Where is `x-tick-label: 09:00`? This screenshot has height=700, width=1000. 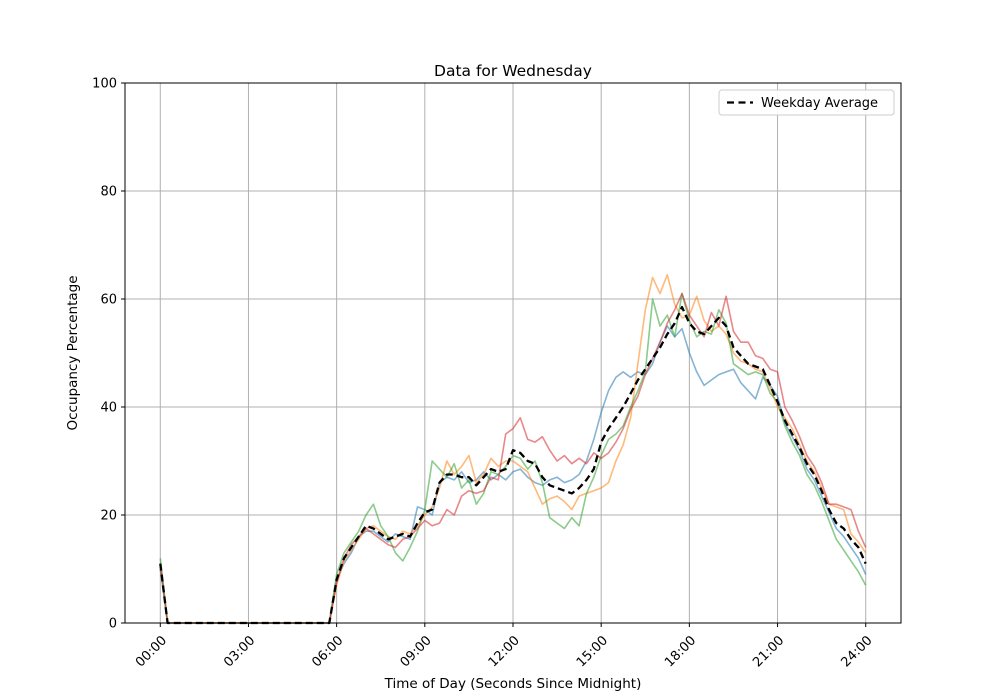
x-tick-label: 09:00 is located at coordinates (416, 651).